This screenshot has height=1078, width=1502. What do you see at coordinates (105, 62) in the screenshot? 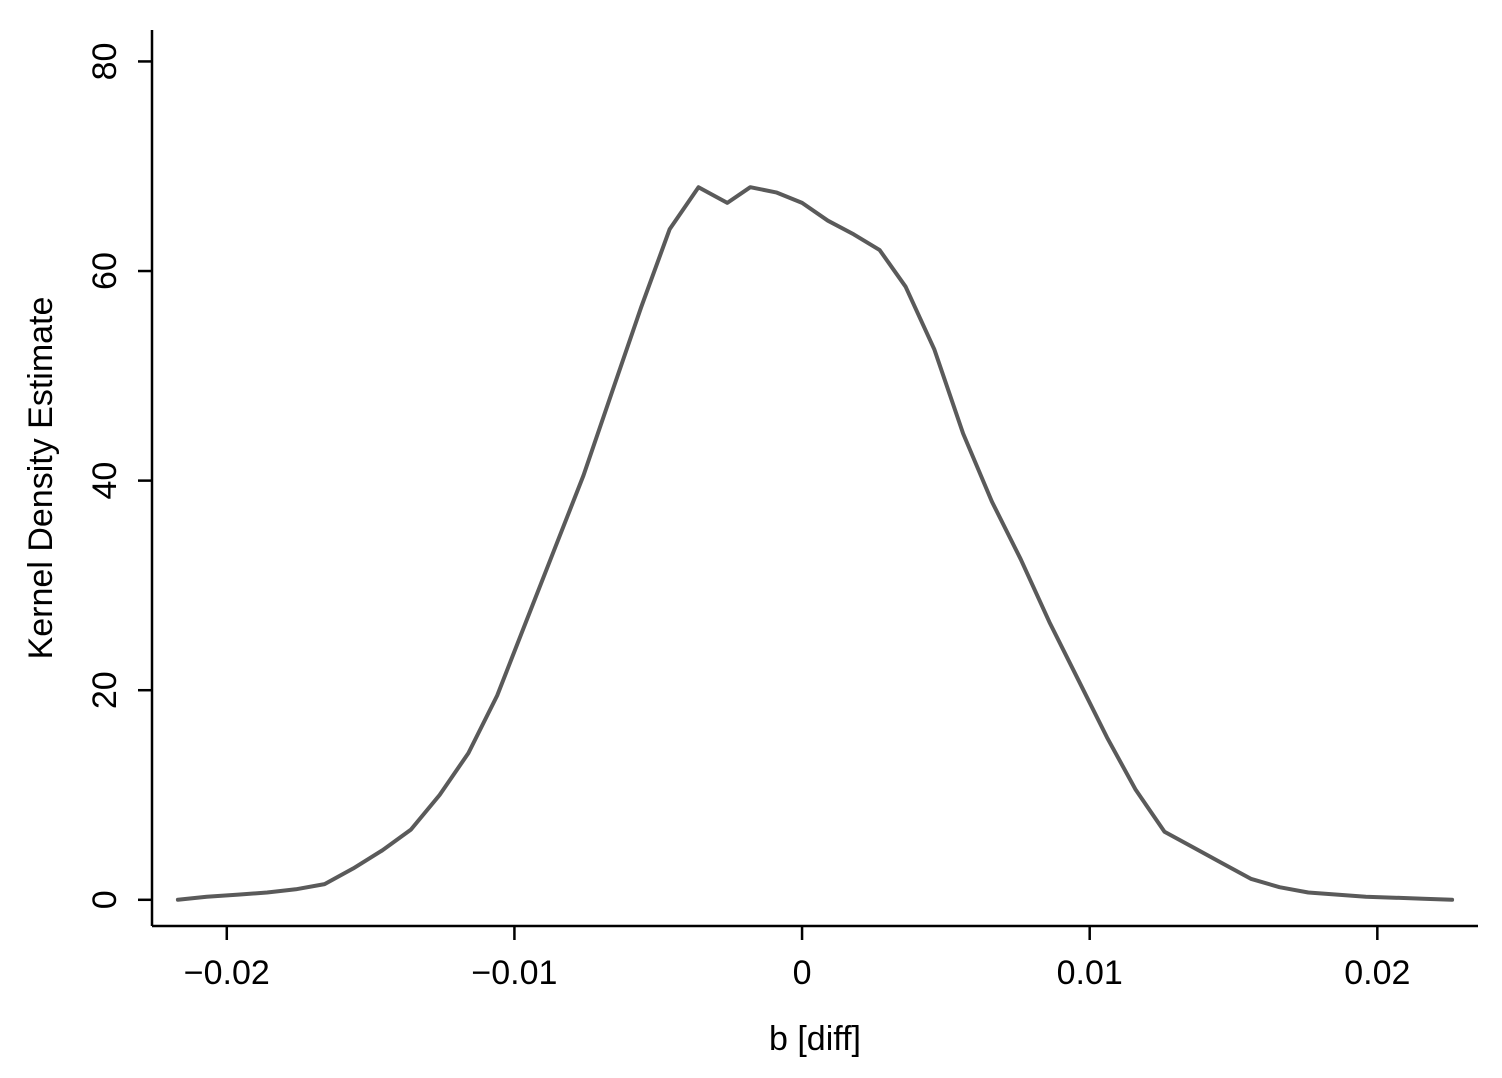
I see `y-tick-label: 80` at bounding box center [105, 62].